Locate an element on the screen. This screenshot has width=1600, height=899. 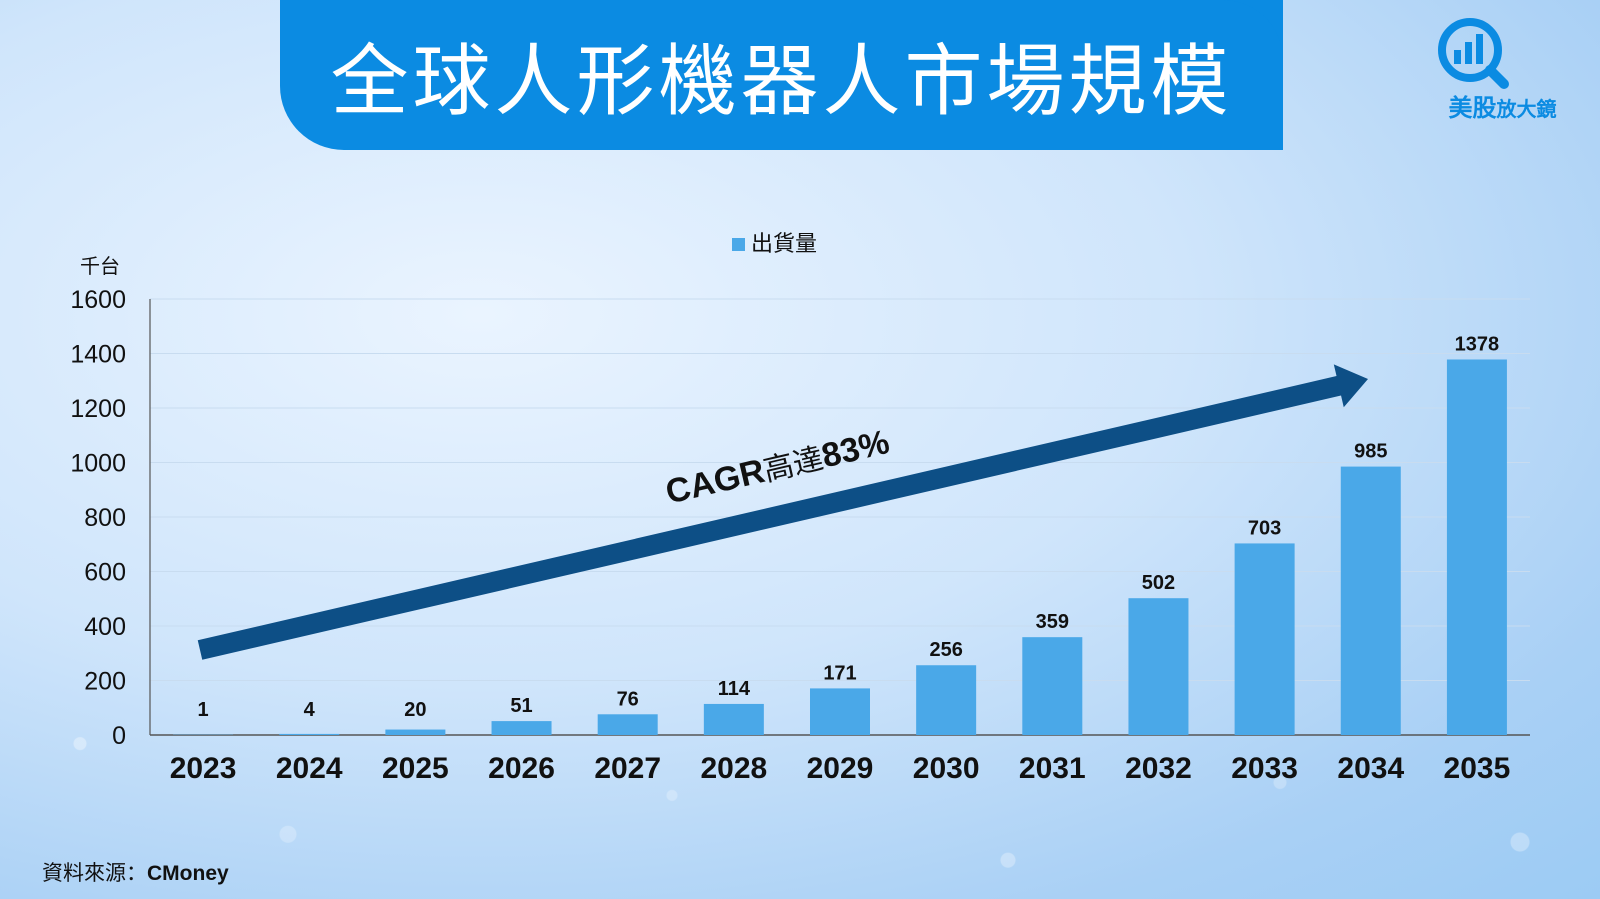
x-tick-label: 2033 is located at coordinates (1264, 768).